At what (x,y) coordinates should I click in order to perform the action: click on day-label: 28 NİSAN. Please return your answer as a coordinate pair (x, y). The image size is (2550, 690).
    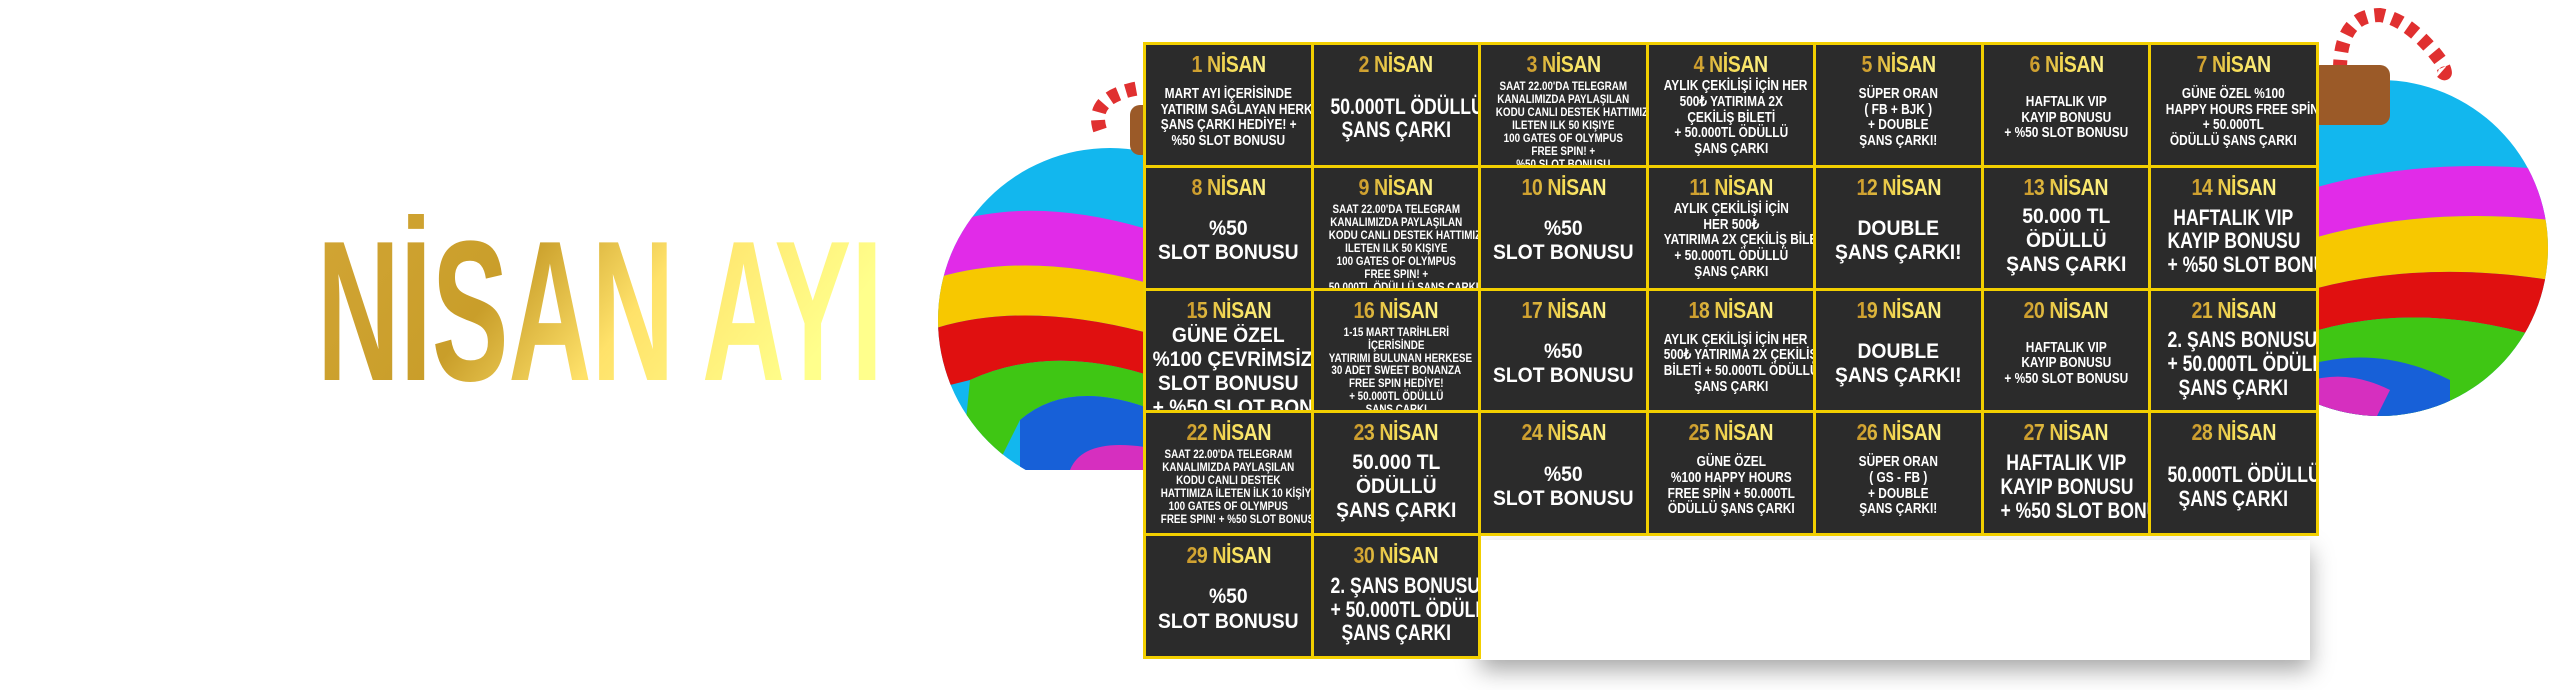
    Looking at the image, I should click on (2234, 432).